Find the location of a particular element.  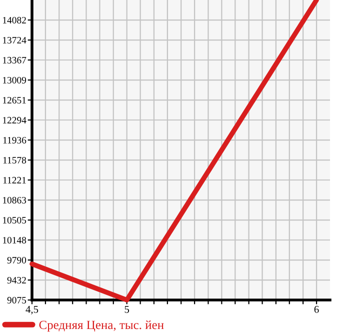

y-tick-label: 11578 is located at coordinates (14, 160).